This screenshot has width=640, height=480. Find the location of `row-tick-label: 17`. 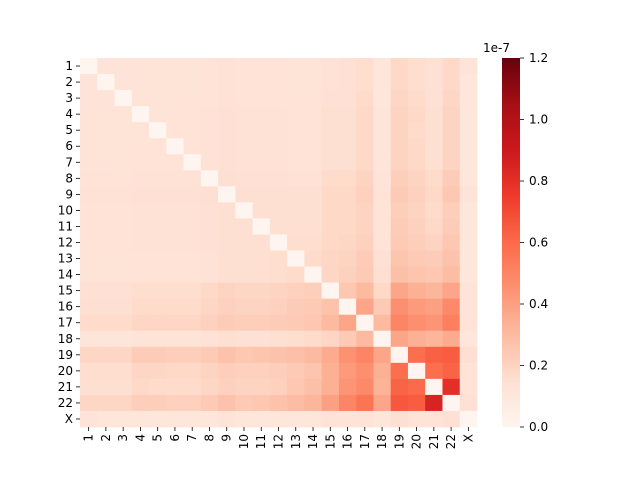

row-tick-label: 17 is located at coordinates (65, 323).